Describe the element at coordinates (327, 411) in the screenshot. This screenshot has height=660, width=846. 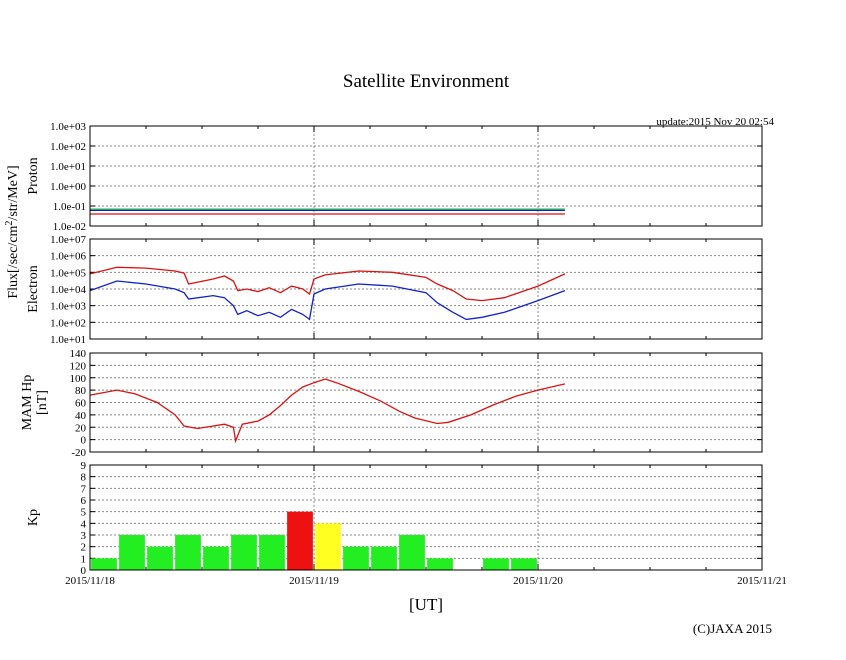
I see `series-line-hp` at that location.